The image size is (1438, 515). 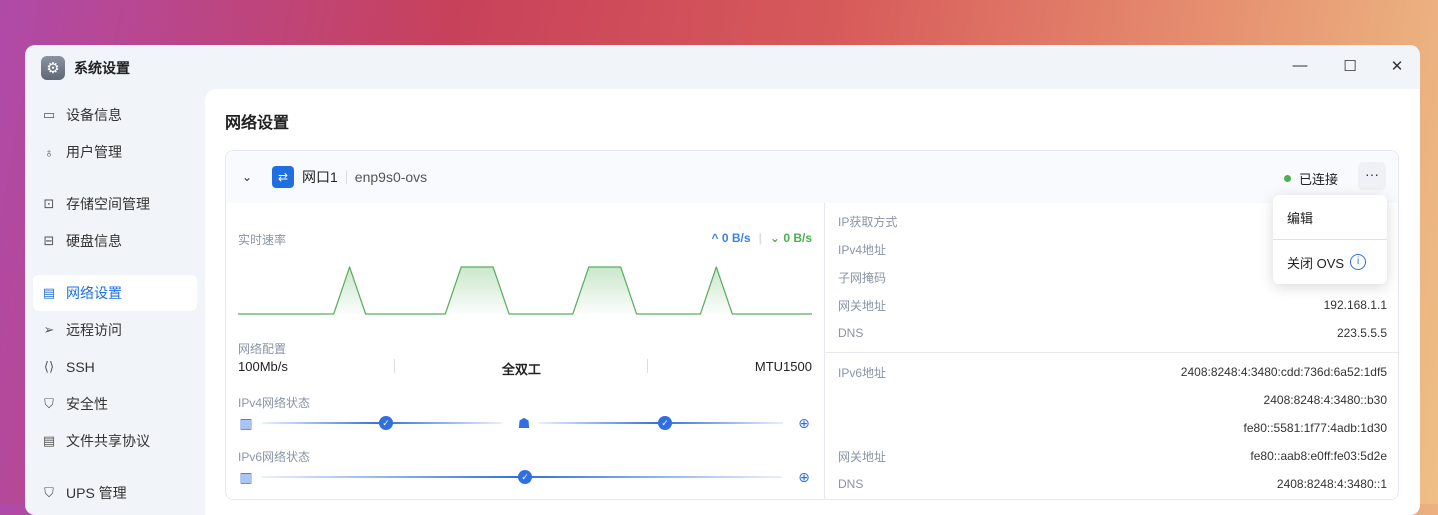 I want to click on config-label: 网络配置, so click(x=262, y=349).